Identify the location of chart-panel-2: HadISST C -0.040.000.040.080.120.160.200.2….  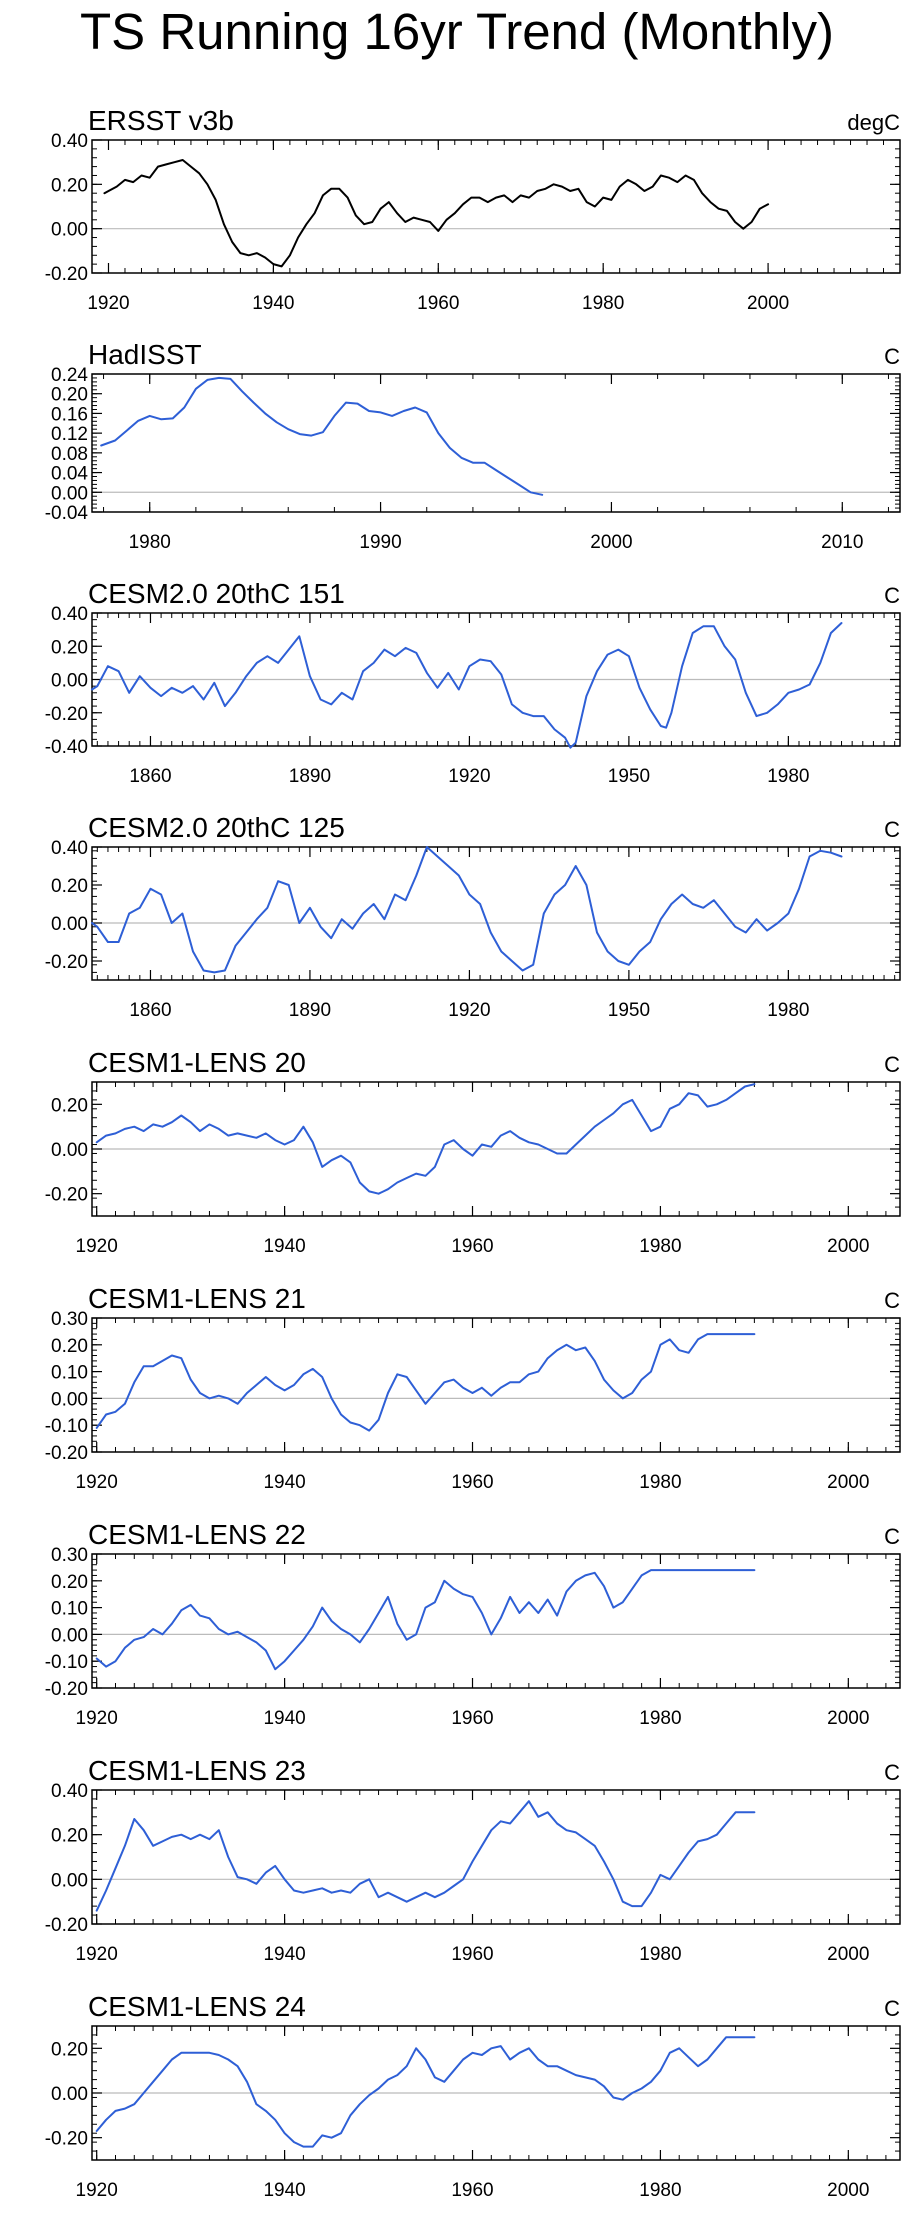
(473, 446).